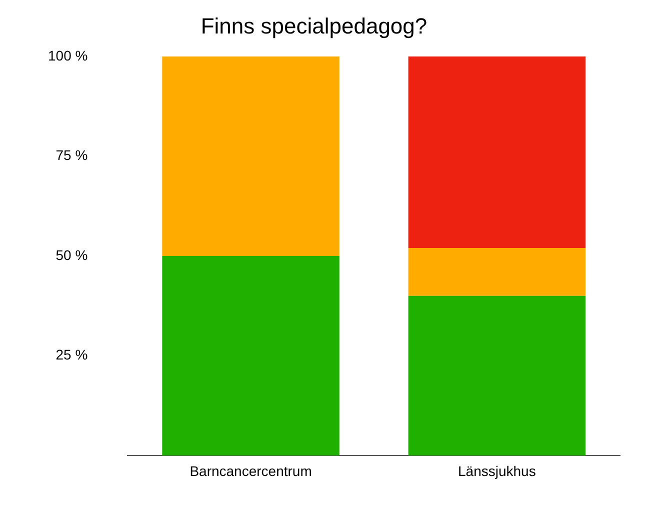  What do you see at coordinates (68, 55) in the screenshot?
I see `y-tick-label: 100 %` at bounding box center [68, 55].